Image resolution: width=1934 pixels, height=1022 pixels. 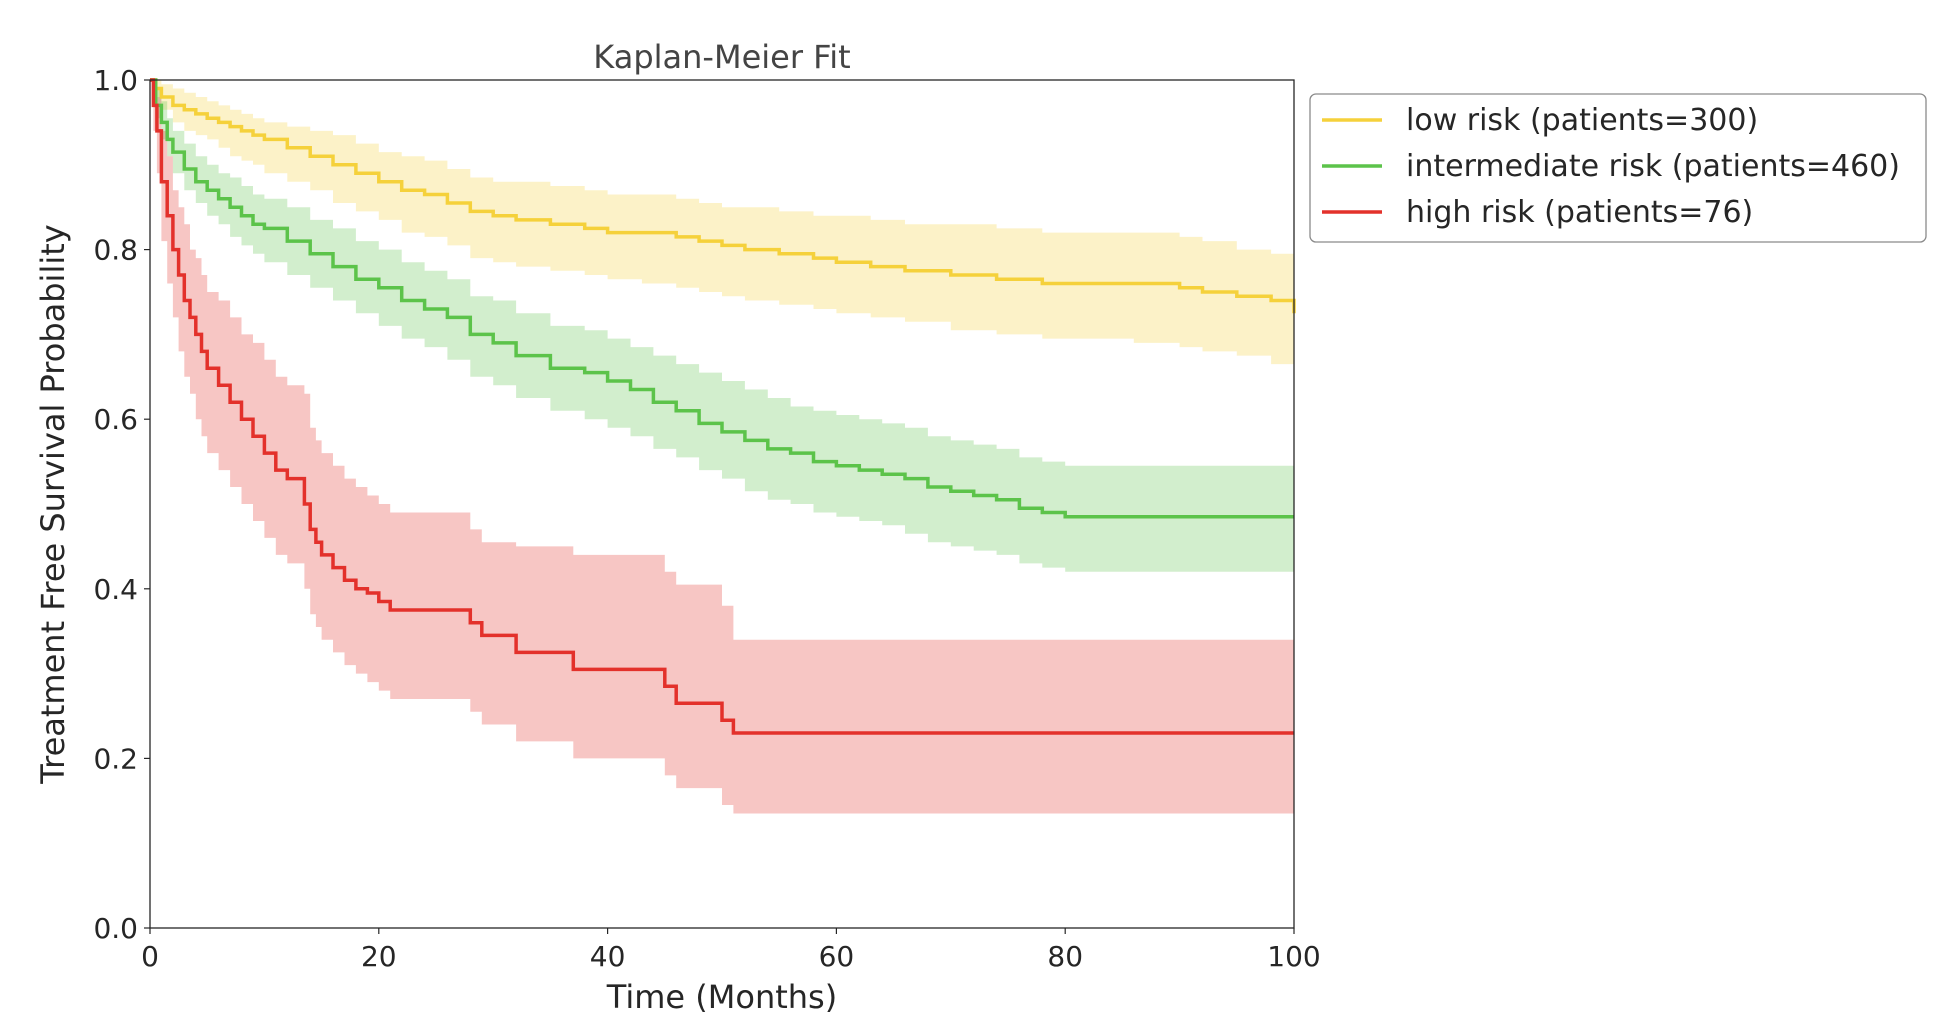 What do you see at coordinates (1653, 166) in the screenshot?
I see `legend-label: intermediate risk (patients=460)` at bounding box center [1653, 166].